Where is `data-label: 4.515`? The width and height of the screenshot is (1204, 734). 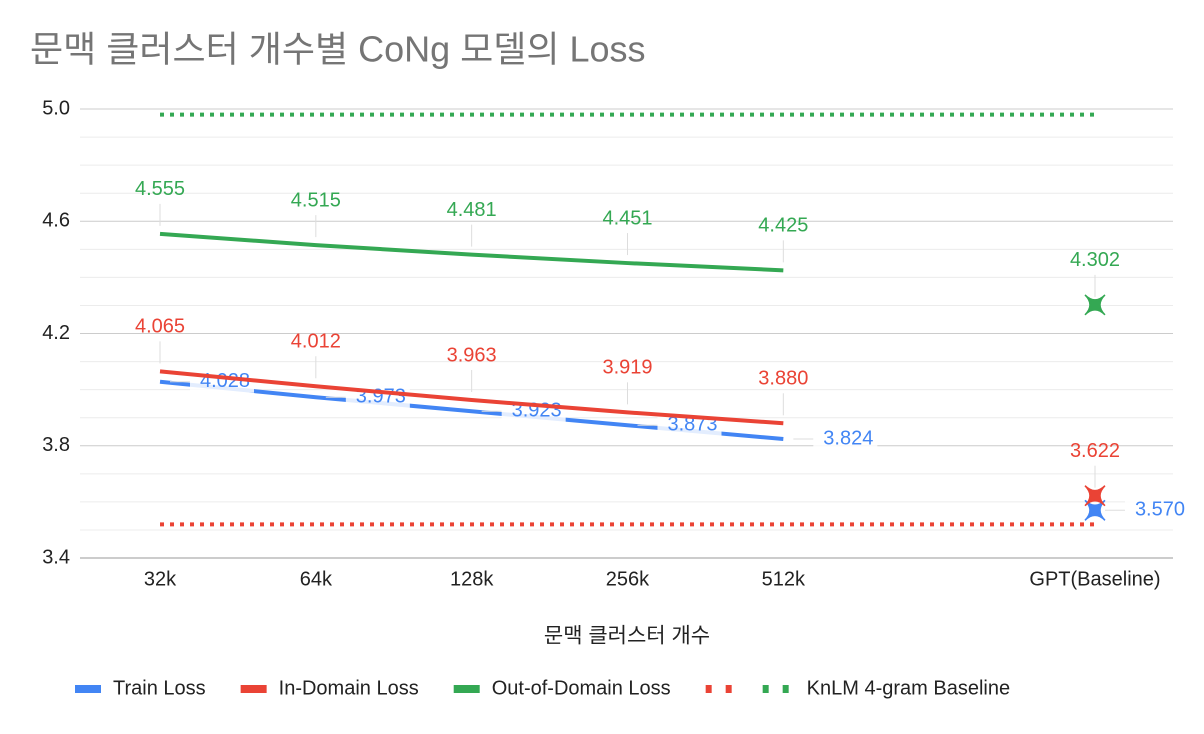
data-label: 4.515 is located at coordinates (316, 200).